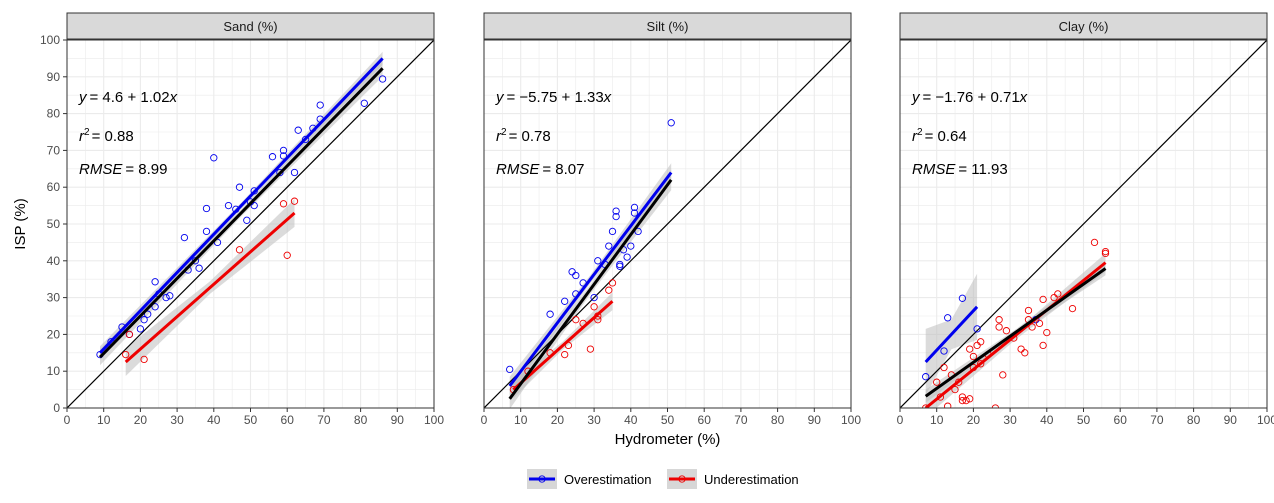 This screenshot has width=1274, height=503. What do you see at coordinates (1084, 420) in the screenshot?
I see `x-tick-label: 50` at bounding box center [1084, 420].